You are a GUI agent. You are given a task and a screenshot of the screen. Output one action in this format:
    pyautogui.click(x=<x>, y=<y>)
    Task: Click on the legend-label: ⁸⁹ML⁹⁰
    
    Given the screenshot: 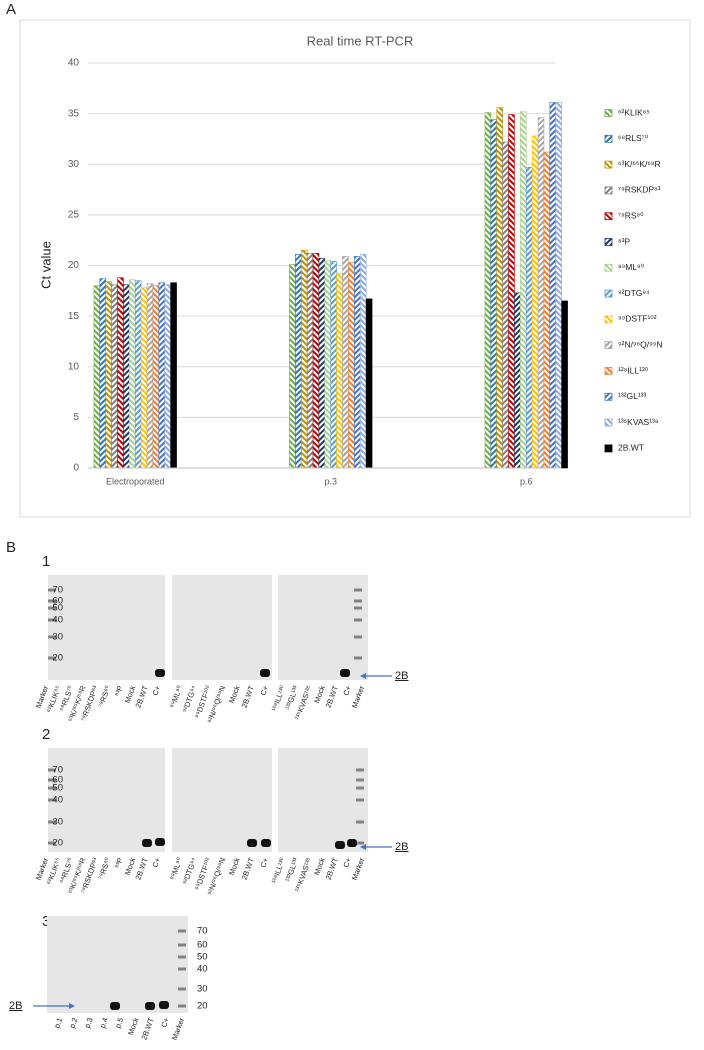 What is the action you would take?
    pyautogui.click(x=631, y=267)
    